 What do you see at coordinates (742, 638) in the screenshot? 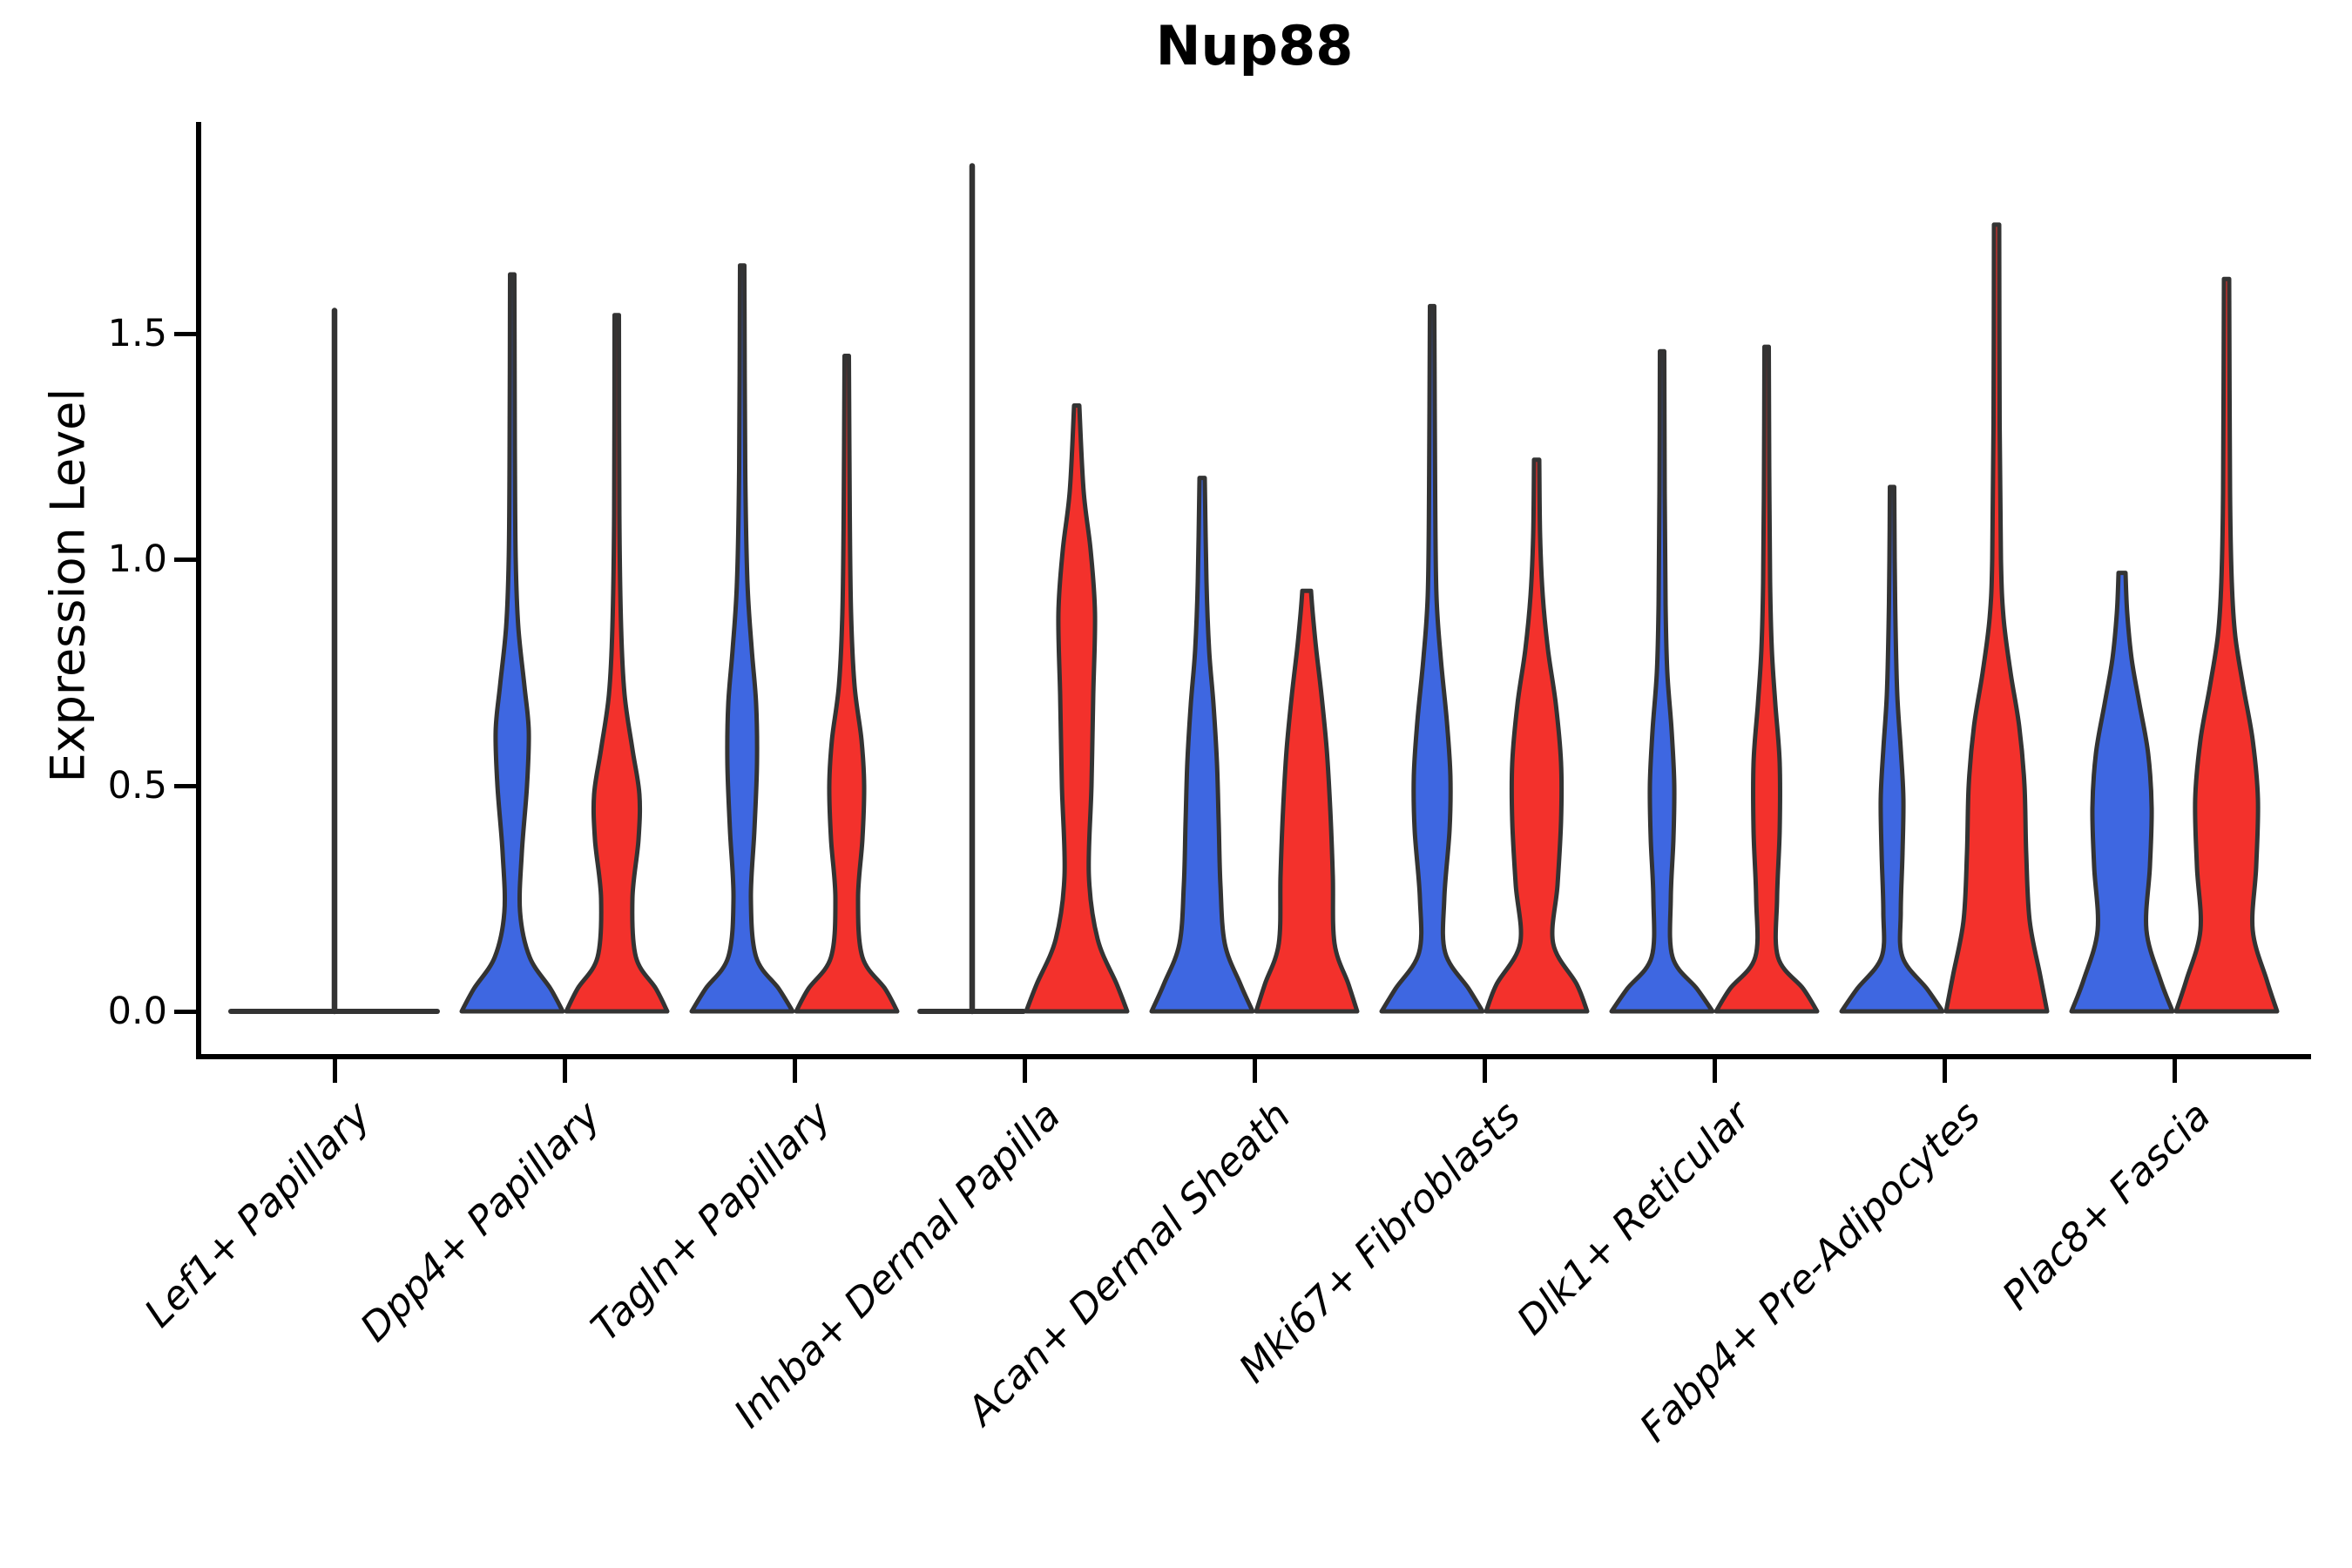
I see `violin-blue-cat2` at bounding box center [742, 638].